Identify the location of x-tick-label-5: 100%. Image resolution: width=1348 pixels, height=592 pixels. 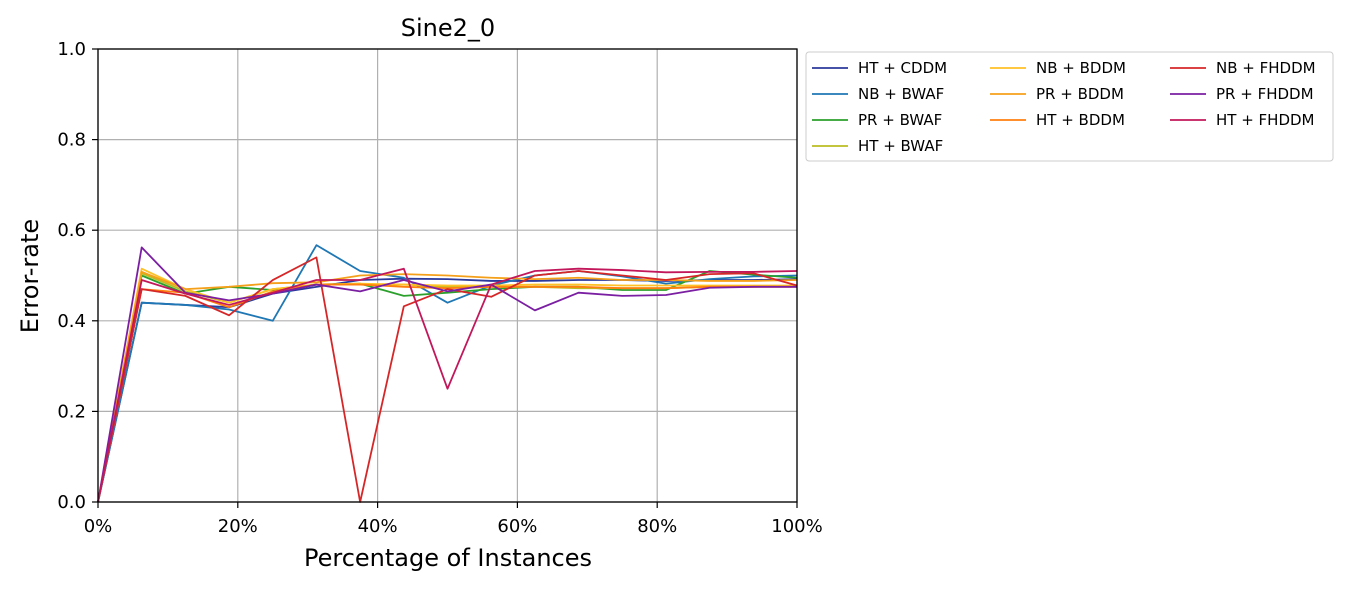
(796, 526).